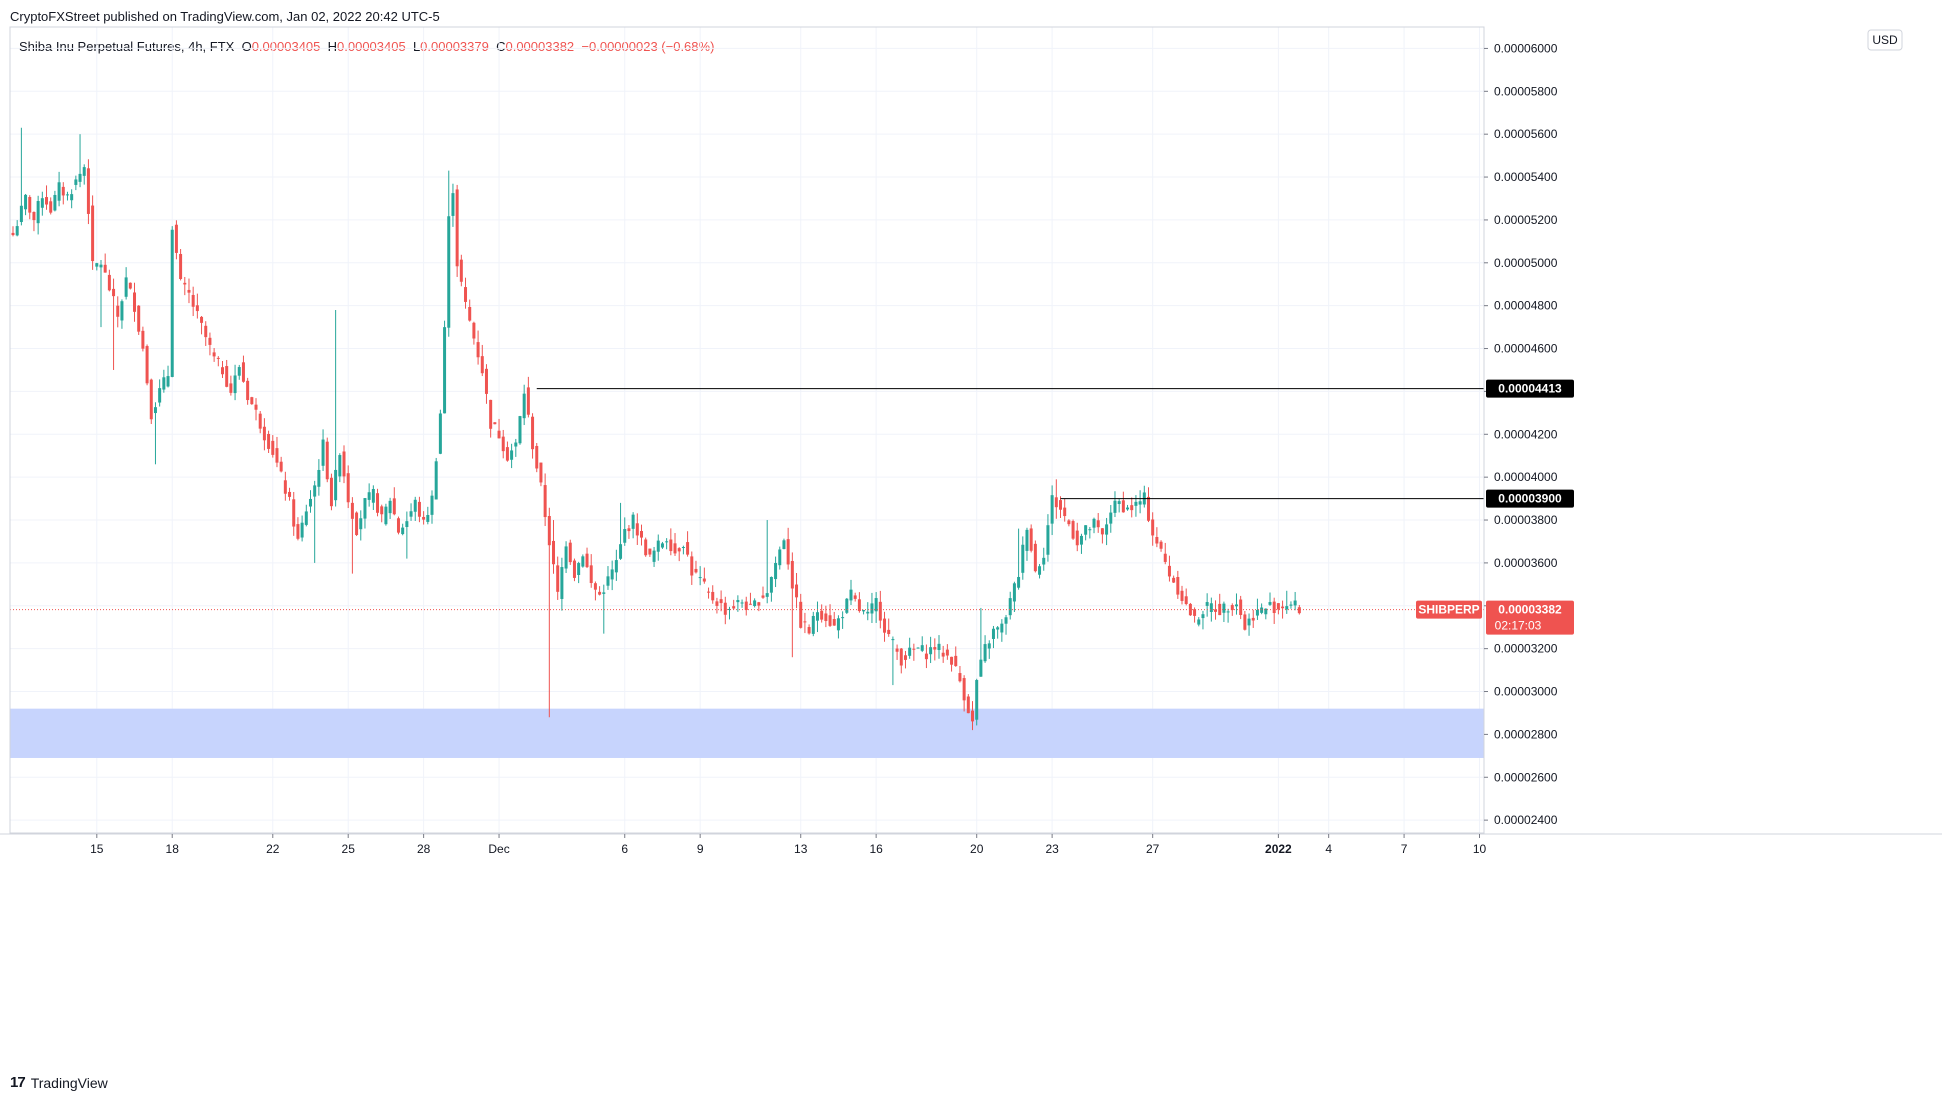 The width and height of the screenshot is (1942, 1103). Describe the element at coordinates (1518, 626) in the screenshot. I see `bar-countdown: 02:17:03` at that location.